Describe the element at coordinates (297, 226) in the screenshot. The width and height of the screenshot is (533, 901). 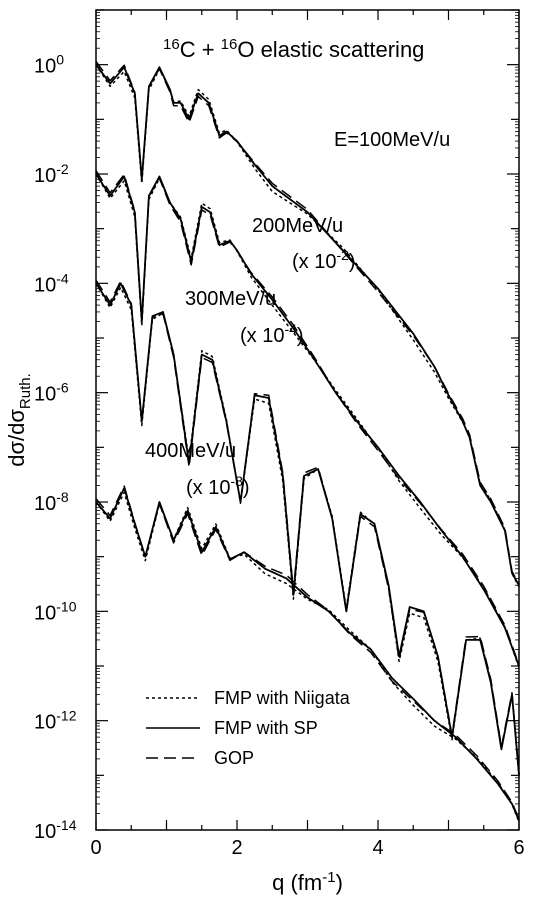
I see `energy-label: 200MeV/u` at that location.